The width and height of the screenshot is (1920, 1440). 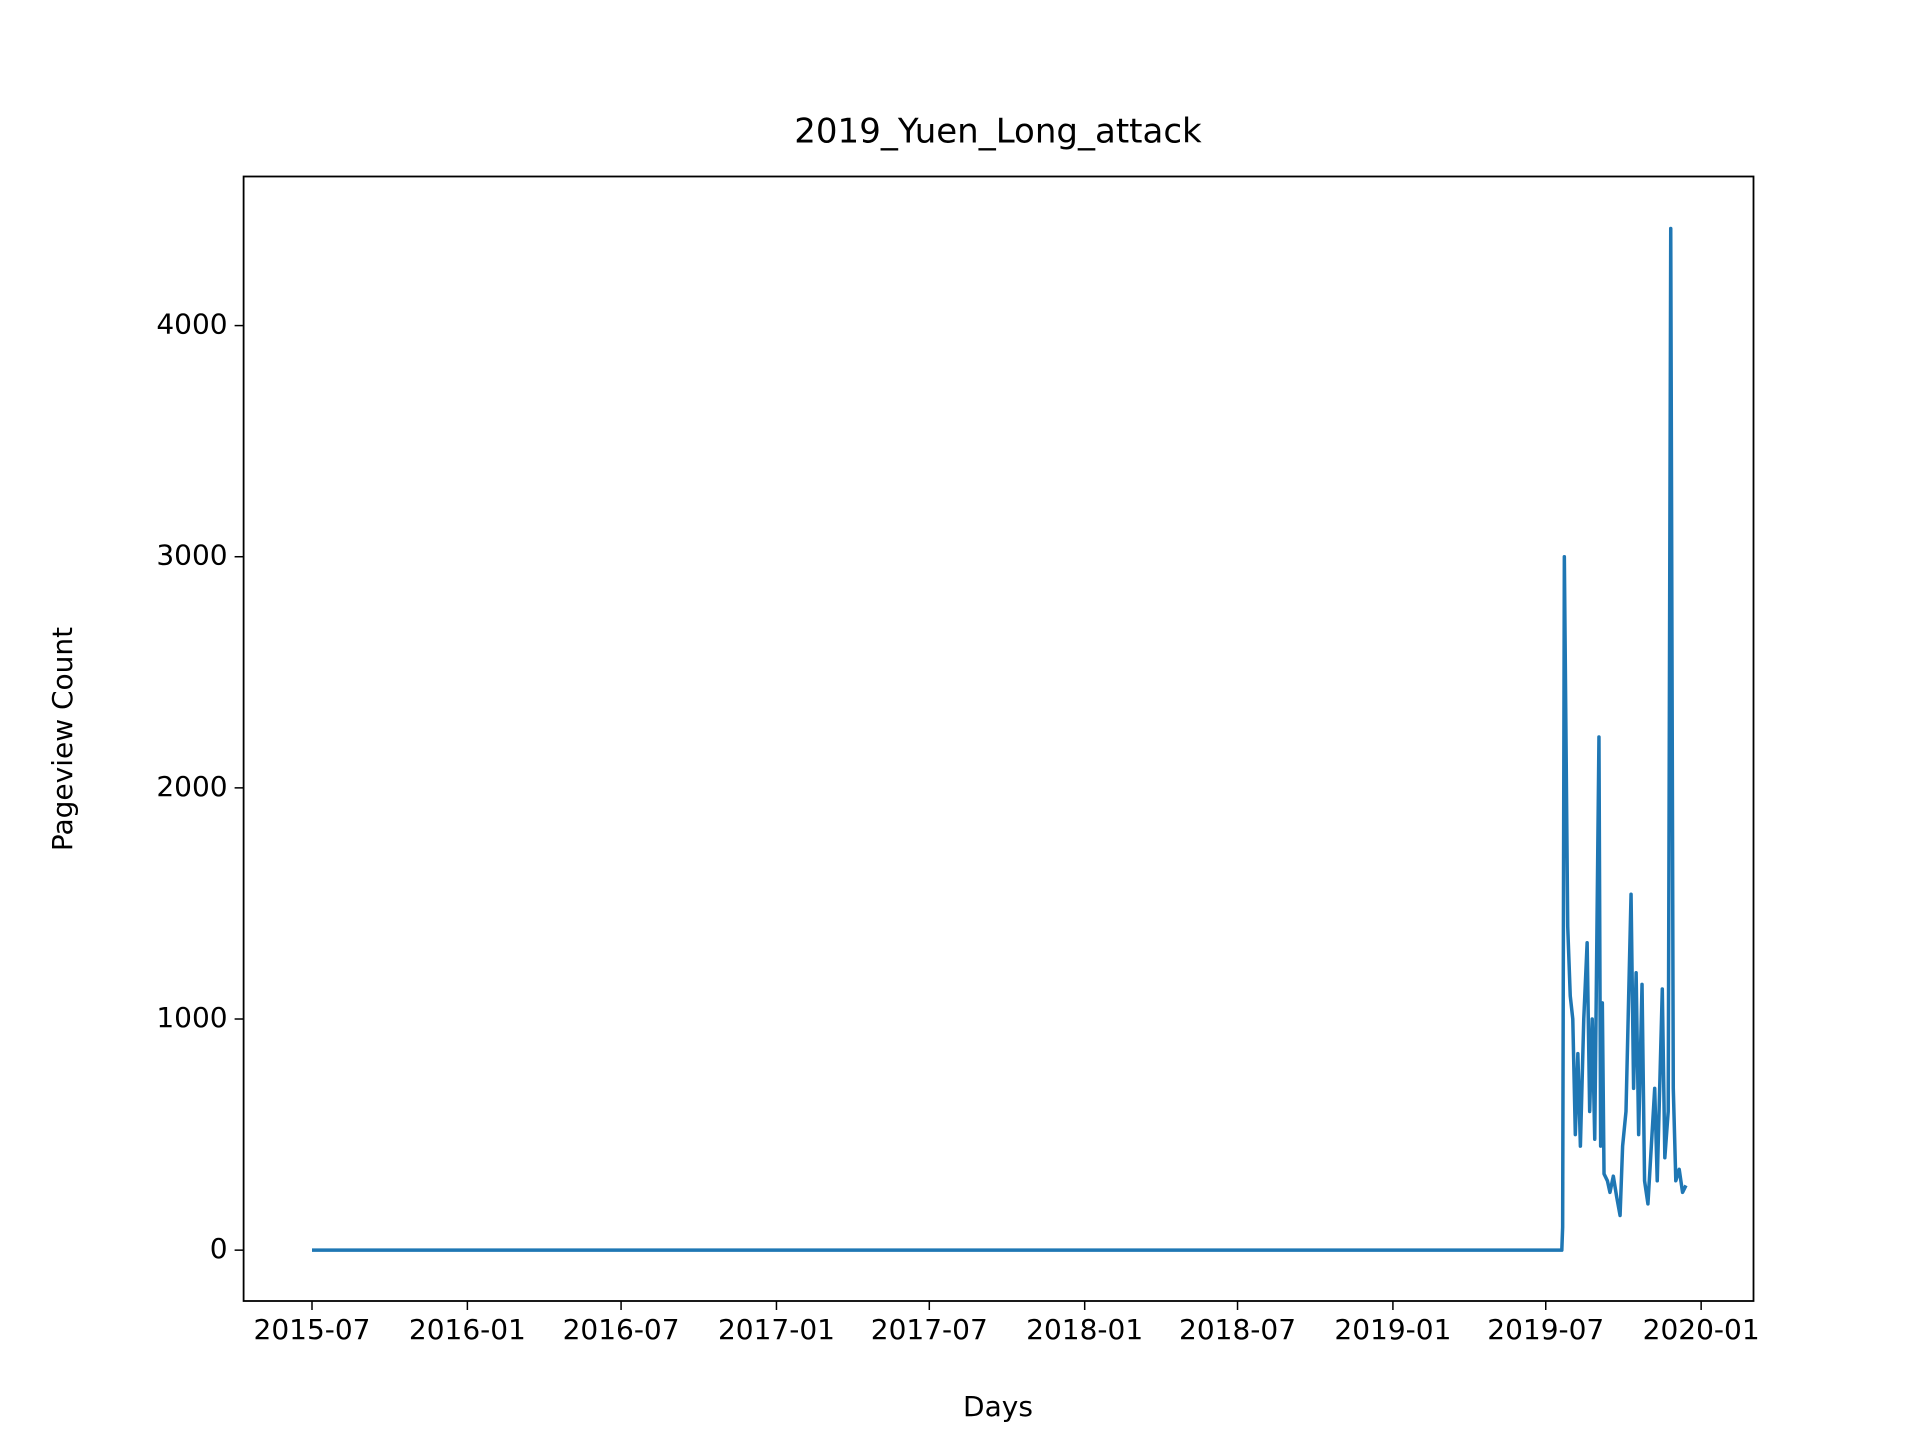 What do you see at coordinates (191, 786) in the screenshot?
I see `y-tick-label: 2000` at bounding box center [191, 786].